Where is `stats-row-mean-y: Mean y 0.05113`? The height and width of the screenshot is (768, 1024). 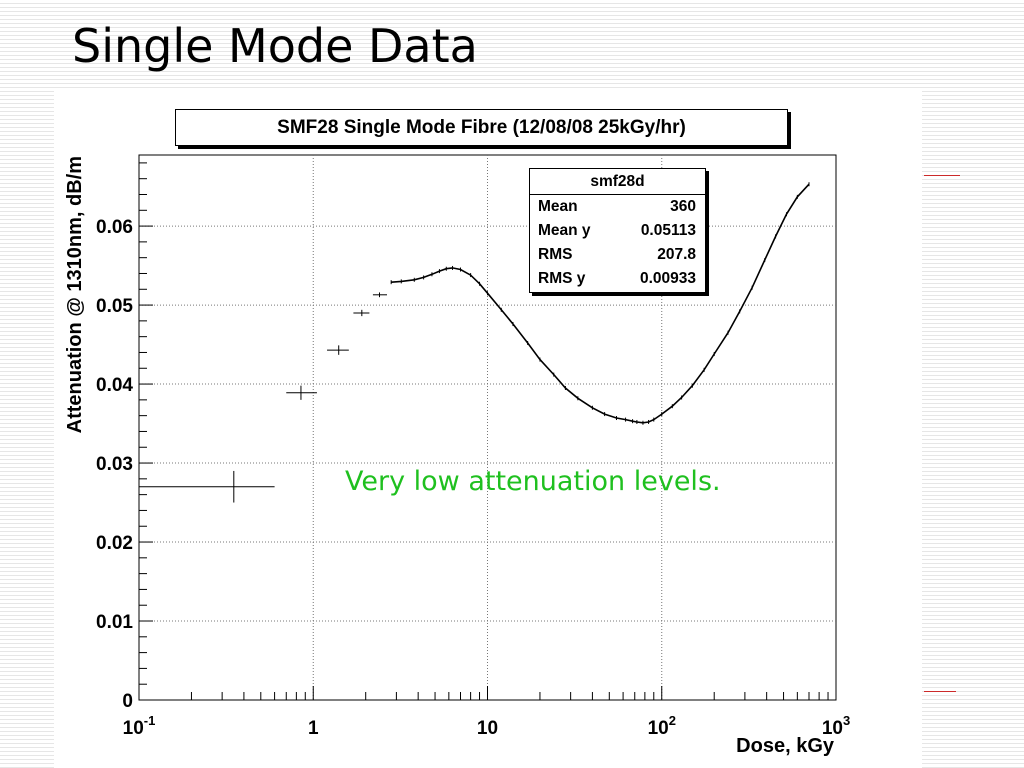
stats-row-mean-y: Mean y 0.05113 is located at coordinates (617, 231).